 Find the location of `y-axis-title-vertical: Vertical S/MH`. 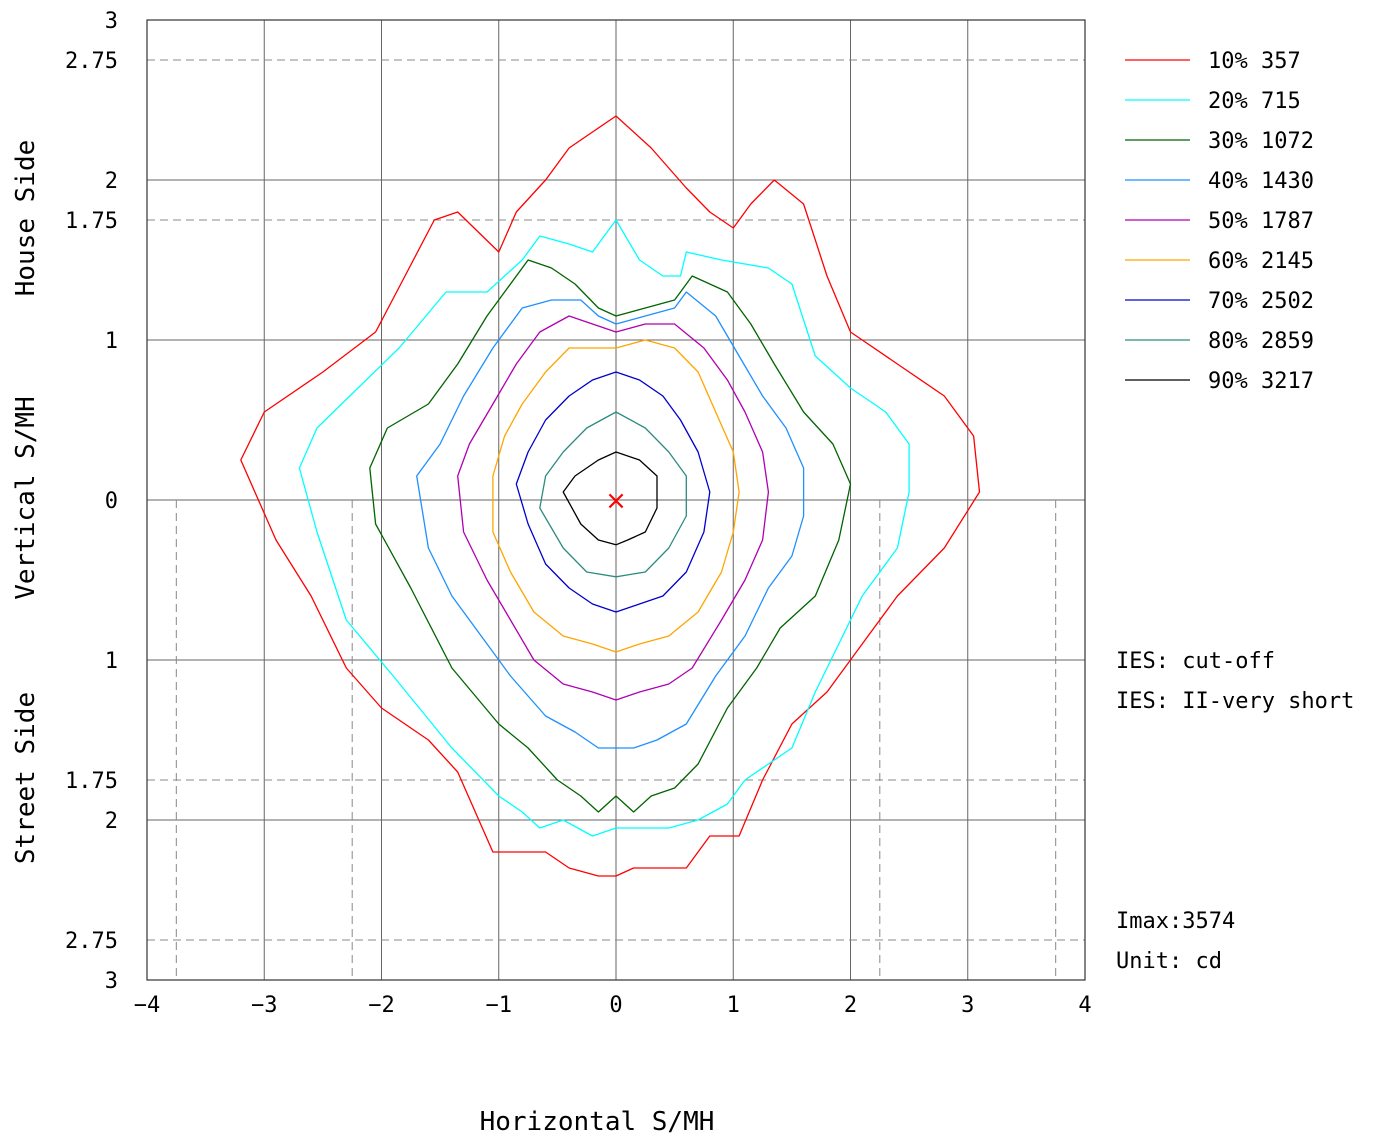

y-axis-title-vertical: Vertical S/MH is located at coordinates (26, 498).